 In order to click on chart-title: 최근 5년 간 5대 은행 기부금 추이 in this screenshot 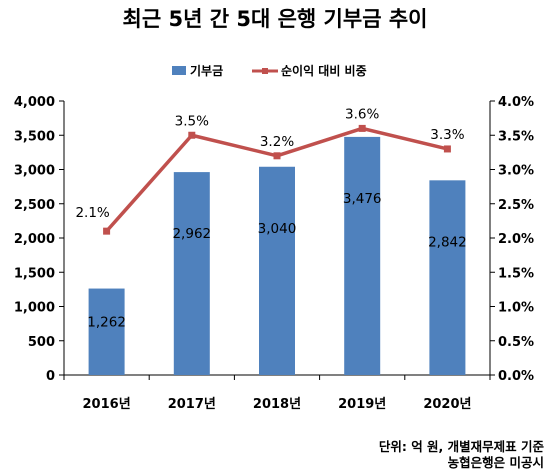, I will do `click(275, 19)`.